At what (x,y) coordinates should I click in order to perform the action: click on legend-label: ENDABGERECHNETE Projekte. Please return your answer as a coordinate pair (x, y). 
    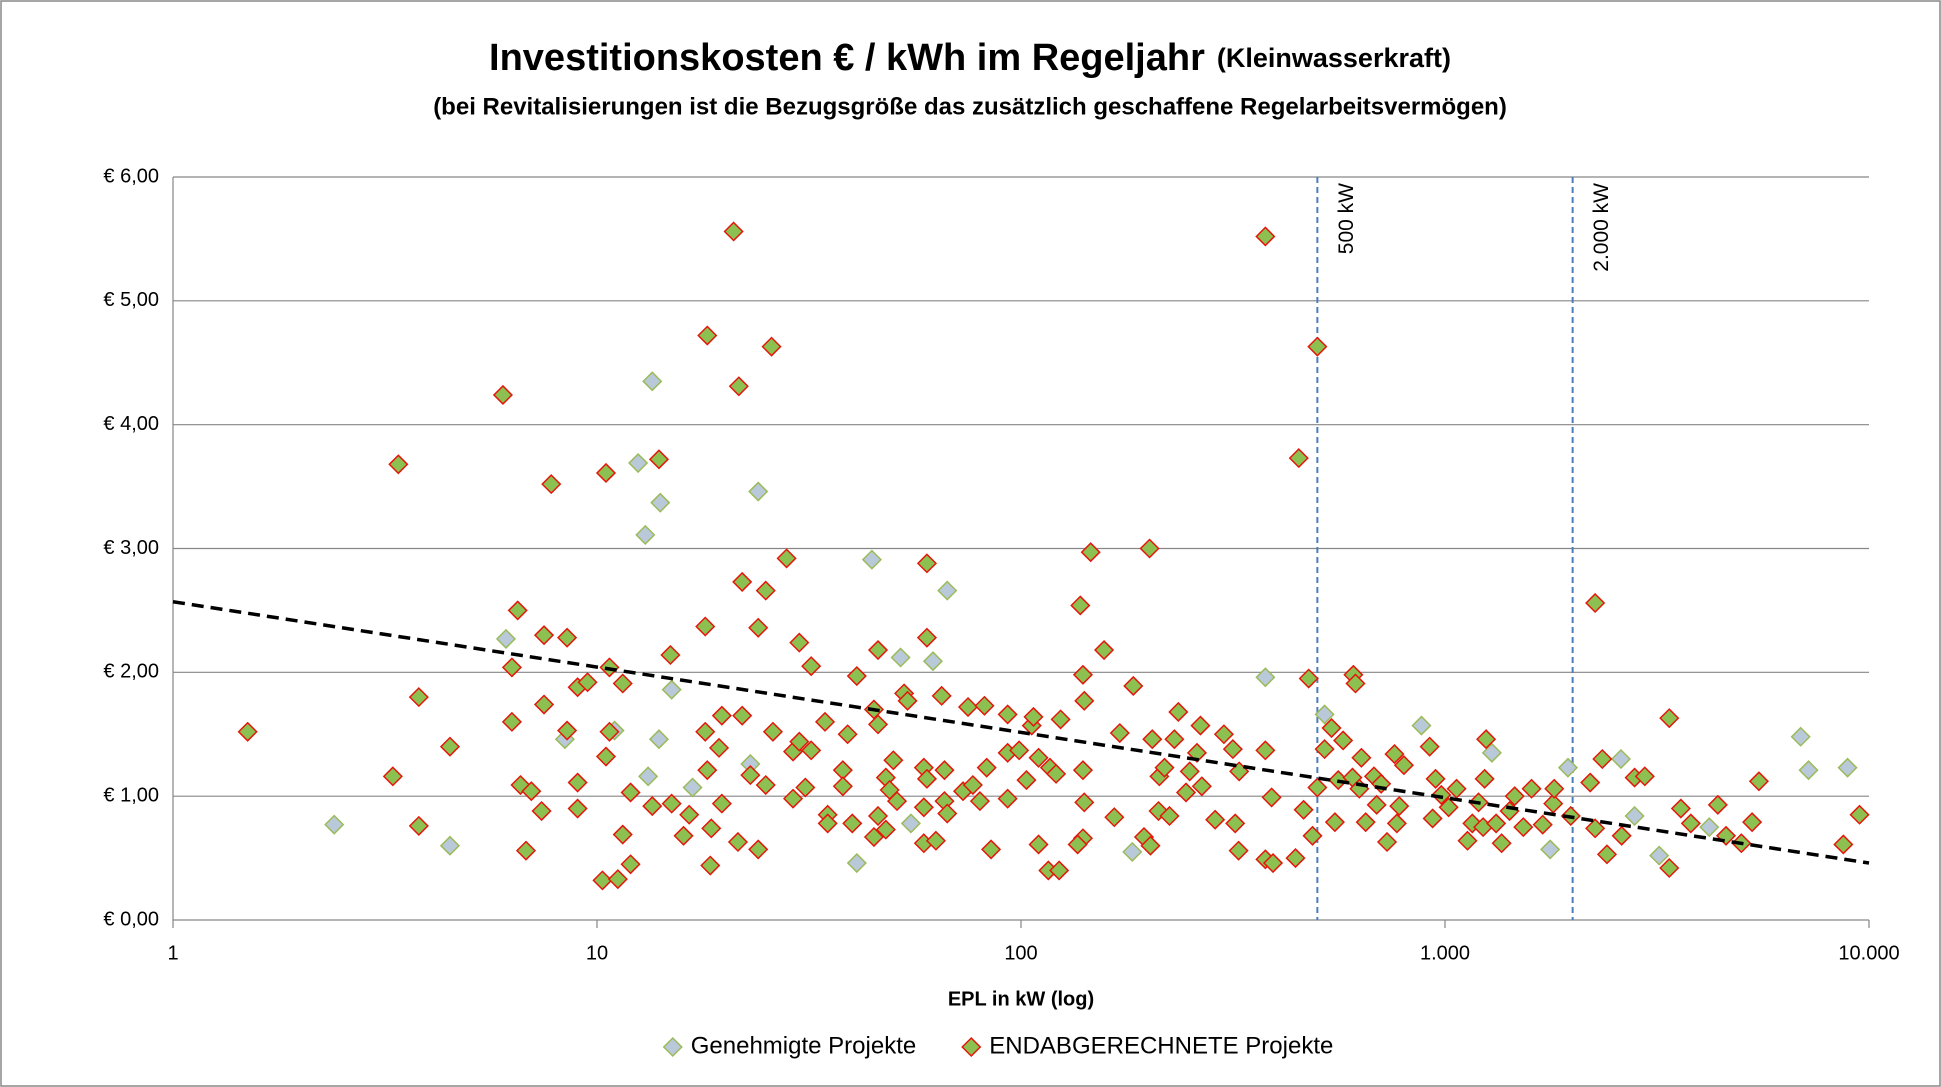
    Looking at the image, I should click on (1161, 1045).